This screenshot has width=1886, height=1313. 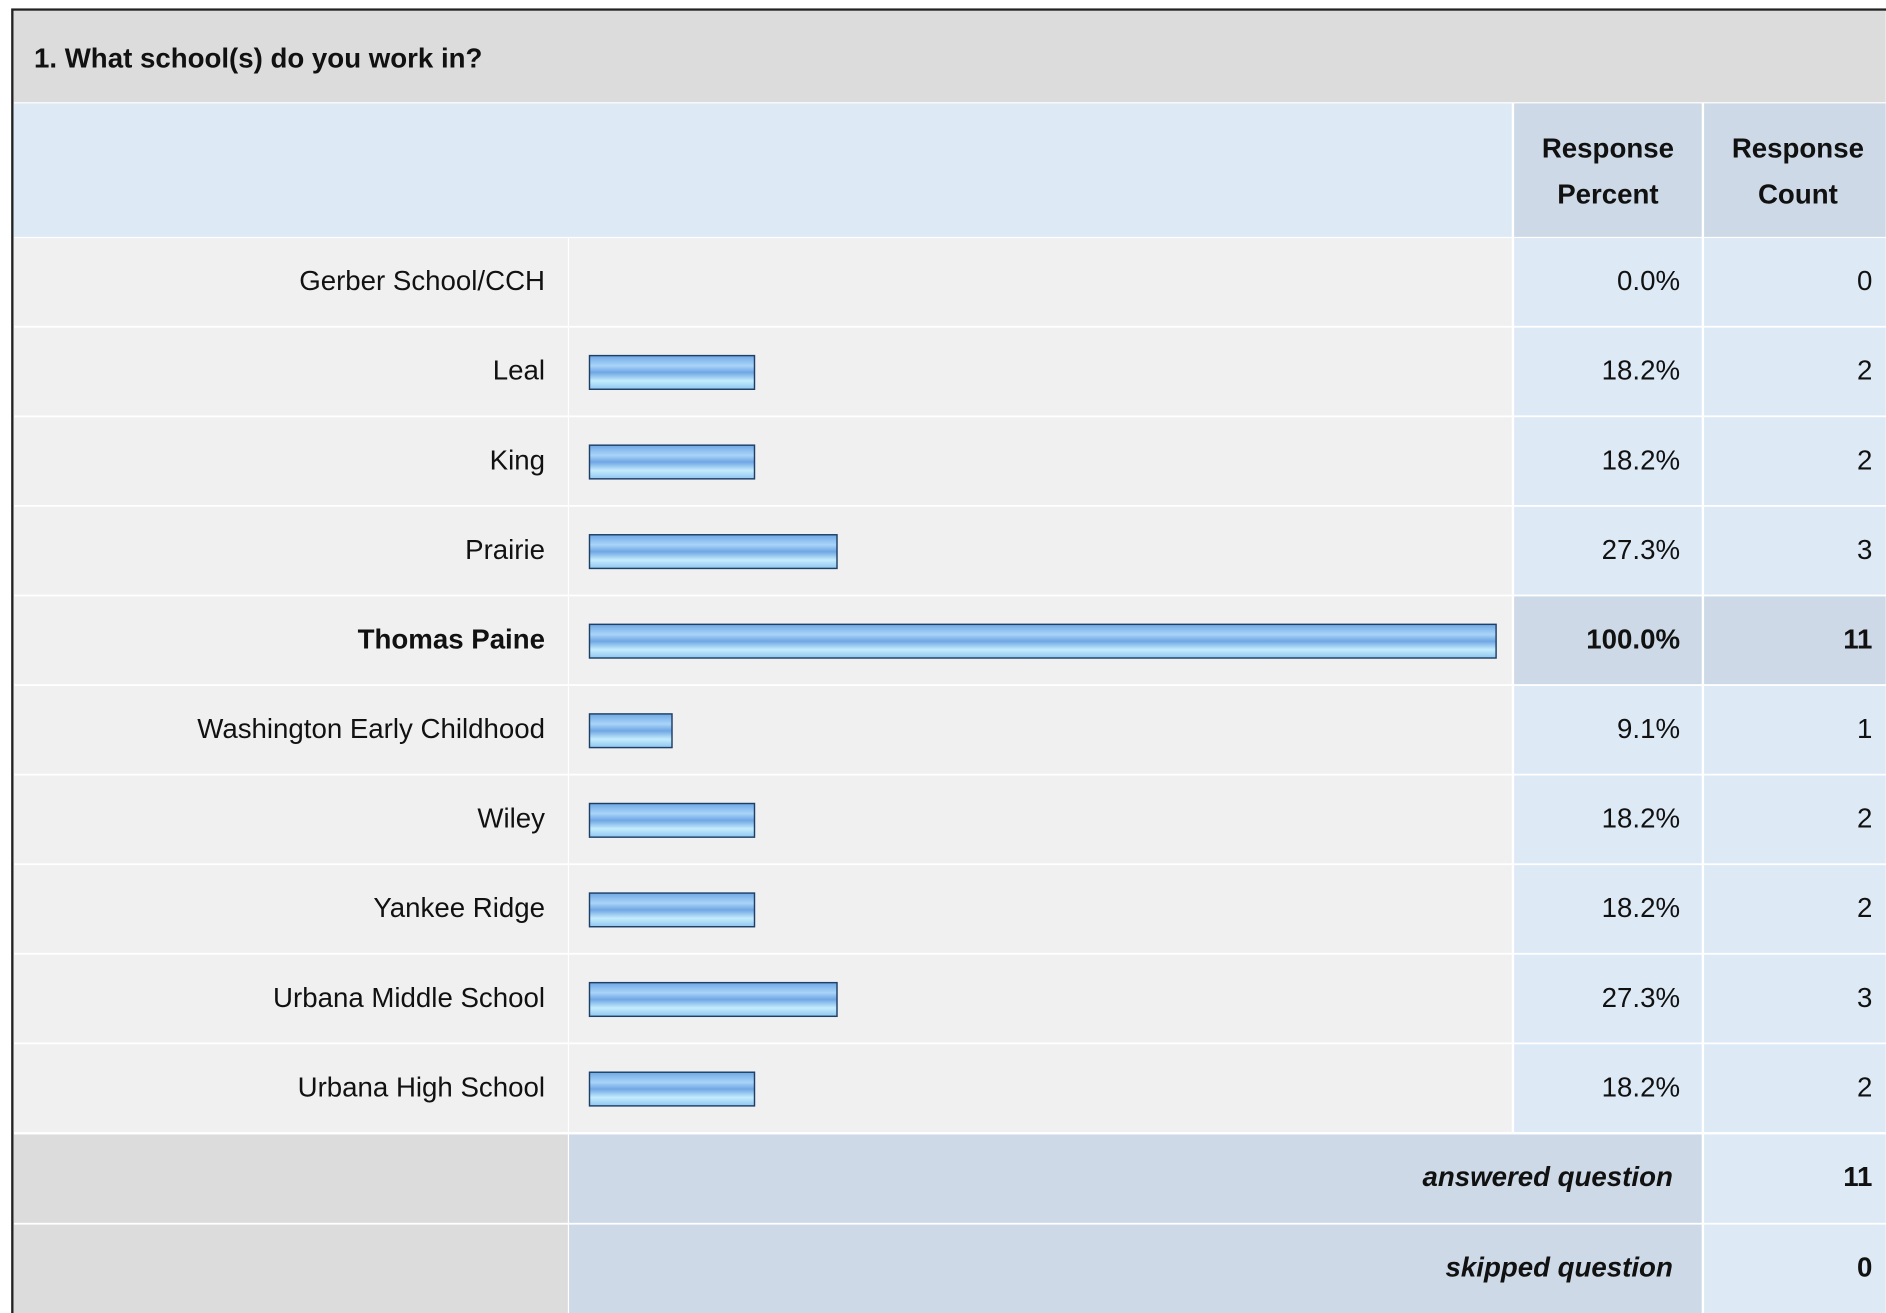 What do you see at coordinates (1607, 193) in the screenshot?
I see `column-header: Percent` at bounding box center [1607, 193].